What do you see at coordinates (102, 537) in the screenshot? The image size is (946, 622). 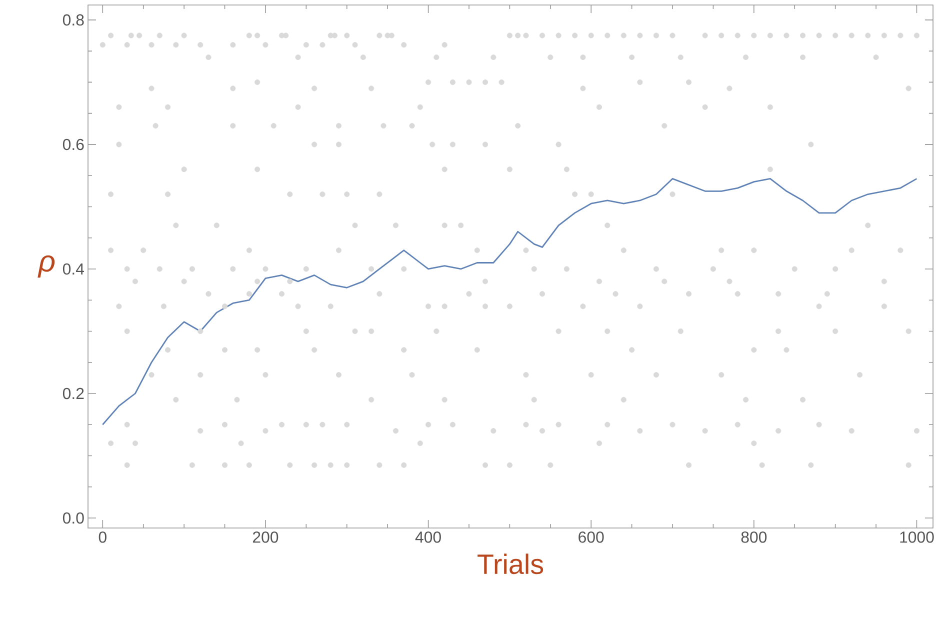 I see `x-tick-label: 0` at bounding box center [102, 537].